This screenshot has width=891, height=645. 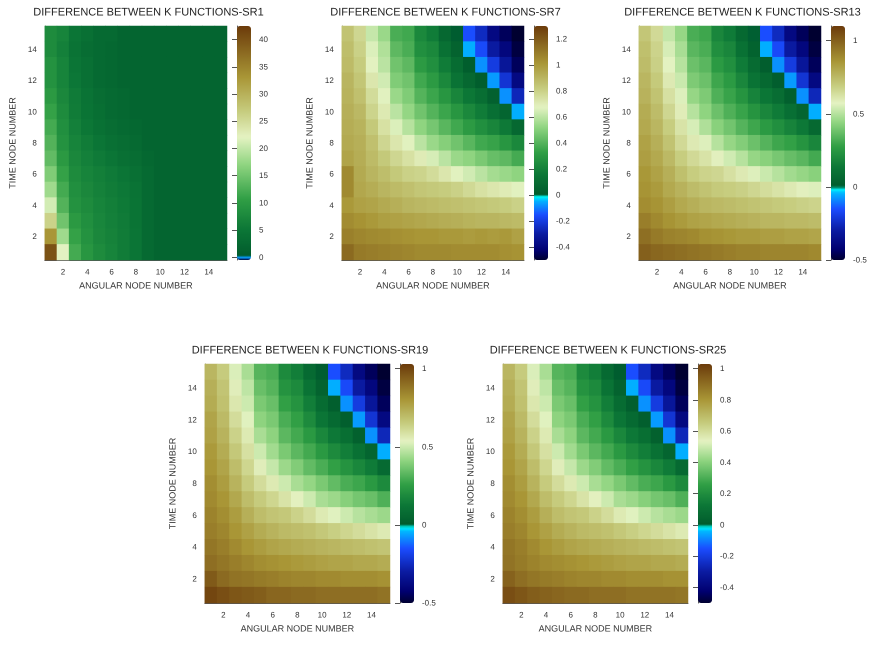 What do you see at coordinates (263, 94) in the screenshot?
I see `color-bar-label: 30` at bounding box center [263, 94].